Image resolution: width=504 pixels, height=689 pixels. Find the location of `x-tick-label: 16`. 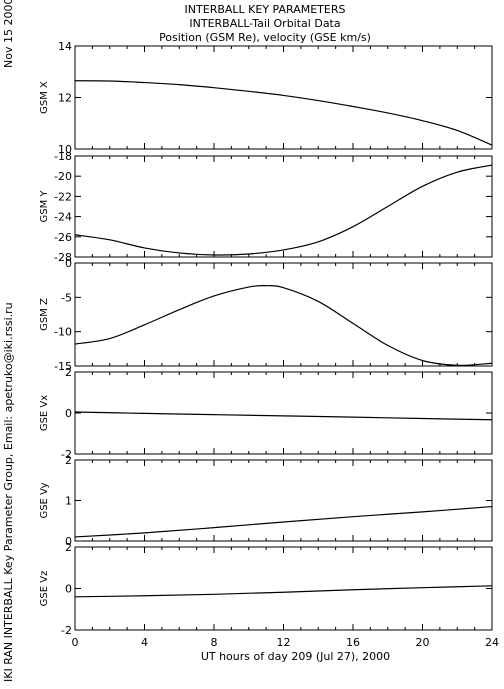

x-tick-label: 16 is located at coordinates (353, 642).